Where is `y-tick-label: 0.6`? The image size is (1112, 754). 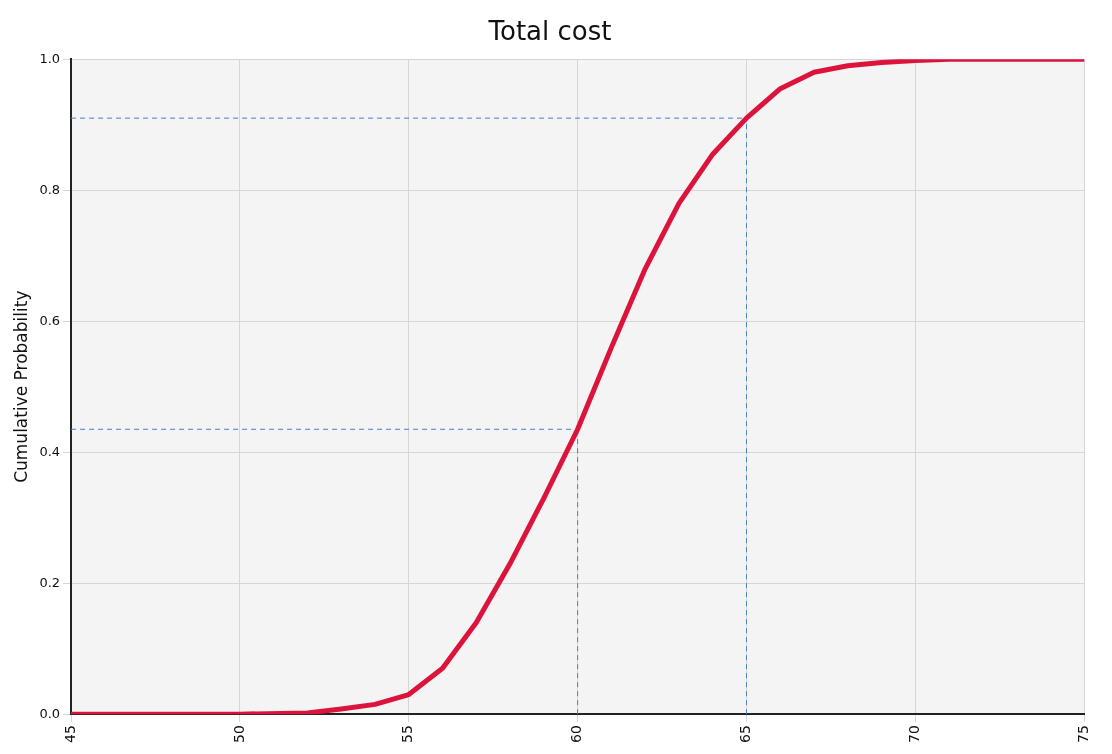
y-tick-label: 0.6 is located at coordinates (50, 320).